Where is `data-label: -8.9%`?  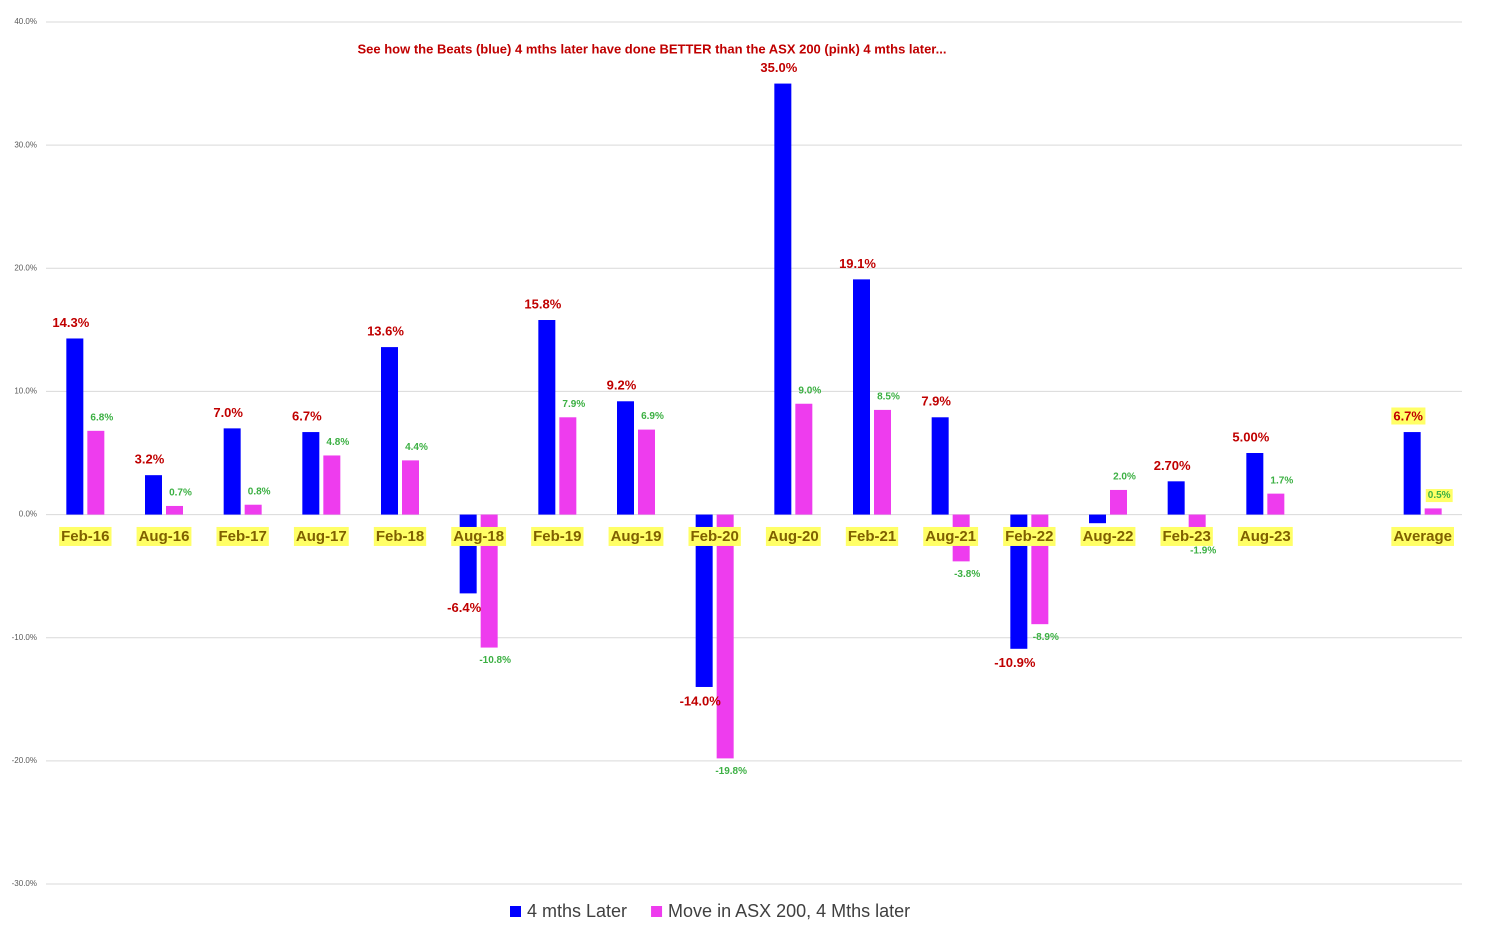
data-label: -8.9% is located at coordinates (1046, 637).